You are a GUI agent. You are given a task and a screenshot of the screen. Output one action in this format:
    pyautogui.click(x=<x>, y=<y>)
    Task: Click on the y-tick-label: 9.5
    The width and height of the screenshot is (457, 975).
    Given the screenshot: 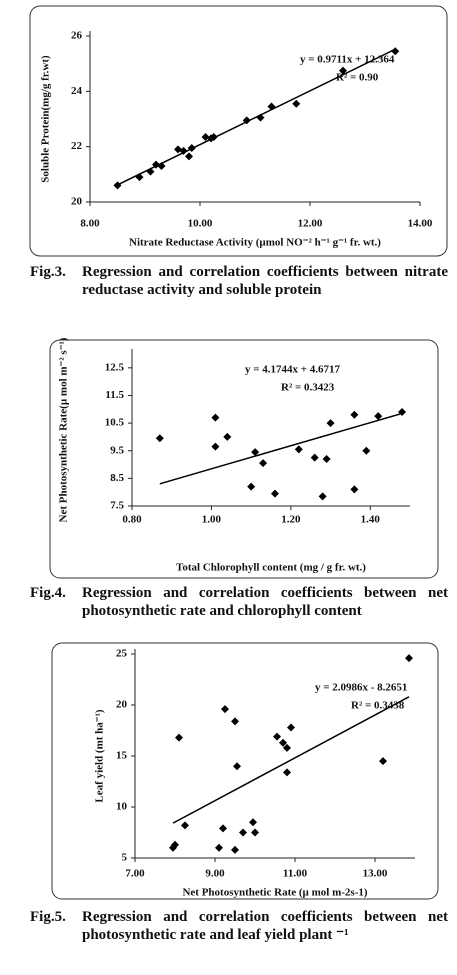 What is the action you would take?
    pyautogui.click(x=117, y=450)
    